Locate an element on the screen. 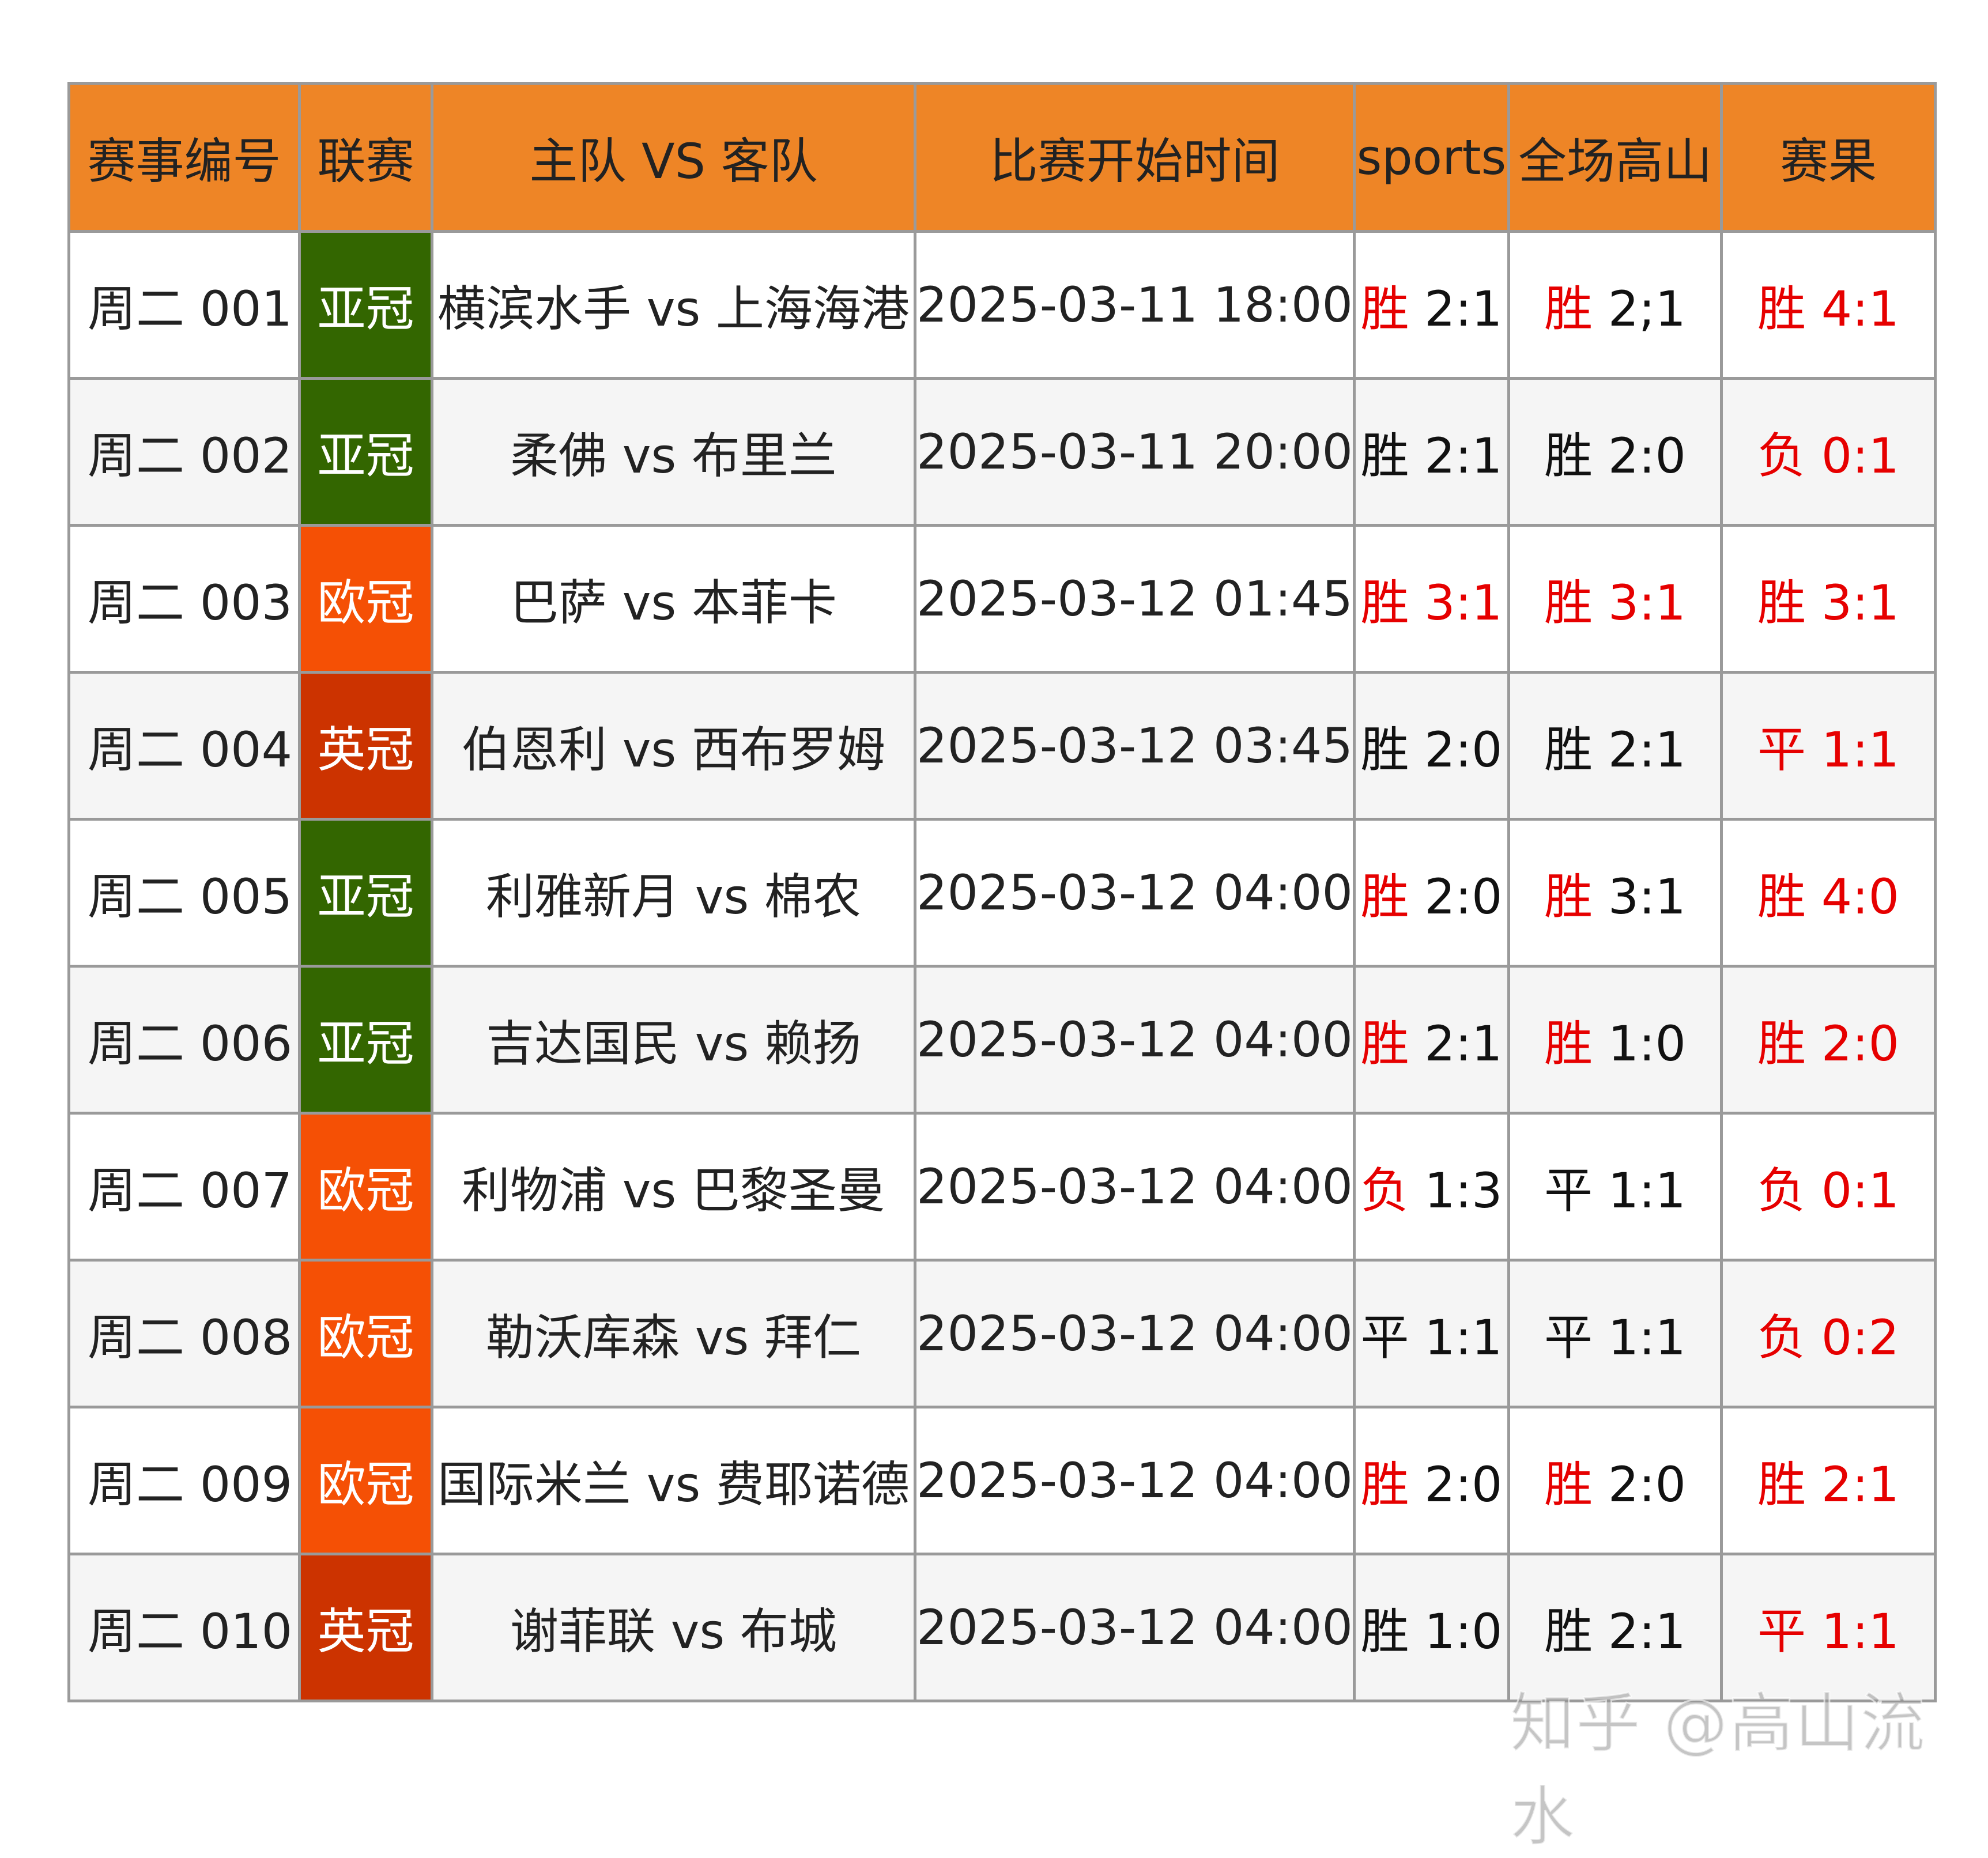 This screenshot has width=1988, height=1858. result-cell: 胜 4:0 is located at coordinates (1828, 893).